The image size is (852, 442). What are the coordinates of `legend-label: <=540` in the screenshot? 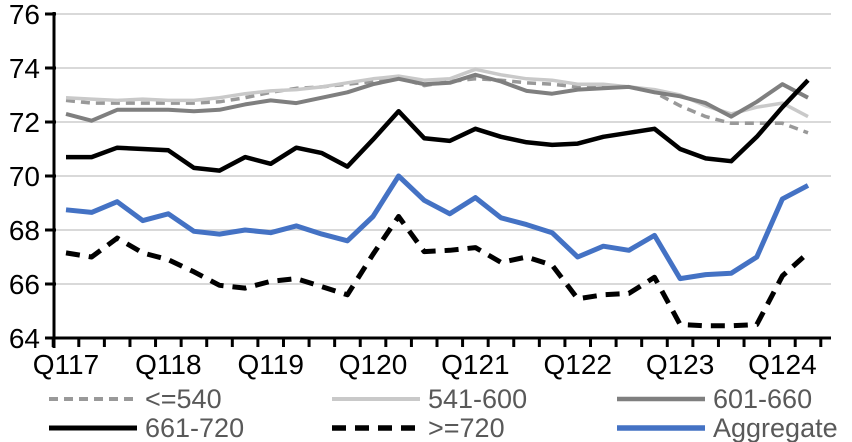 It's located at (183, 399).